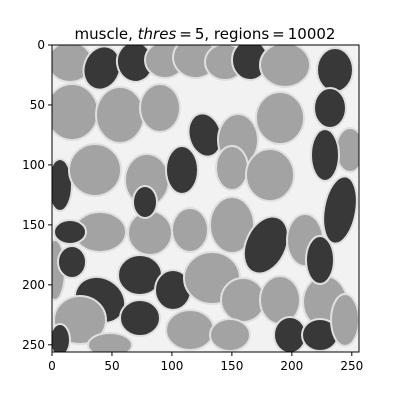 The width and height of the screenshot is (400, 400). I want to click on chart-title: muscle, thres = 5, regions = 10002, so click(205, 34).